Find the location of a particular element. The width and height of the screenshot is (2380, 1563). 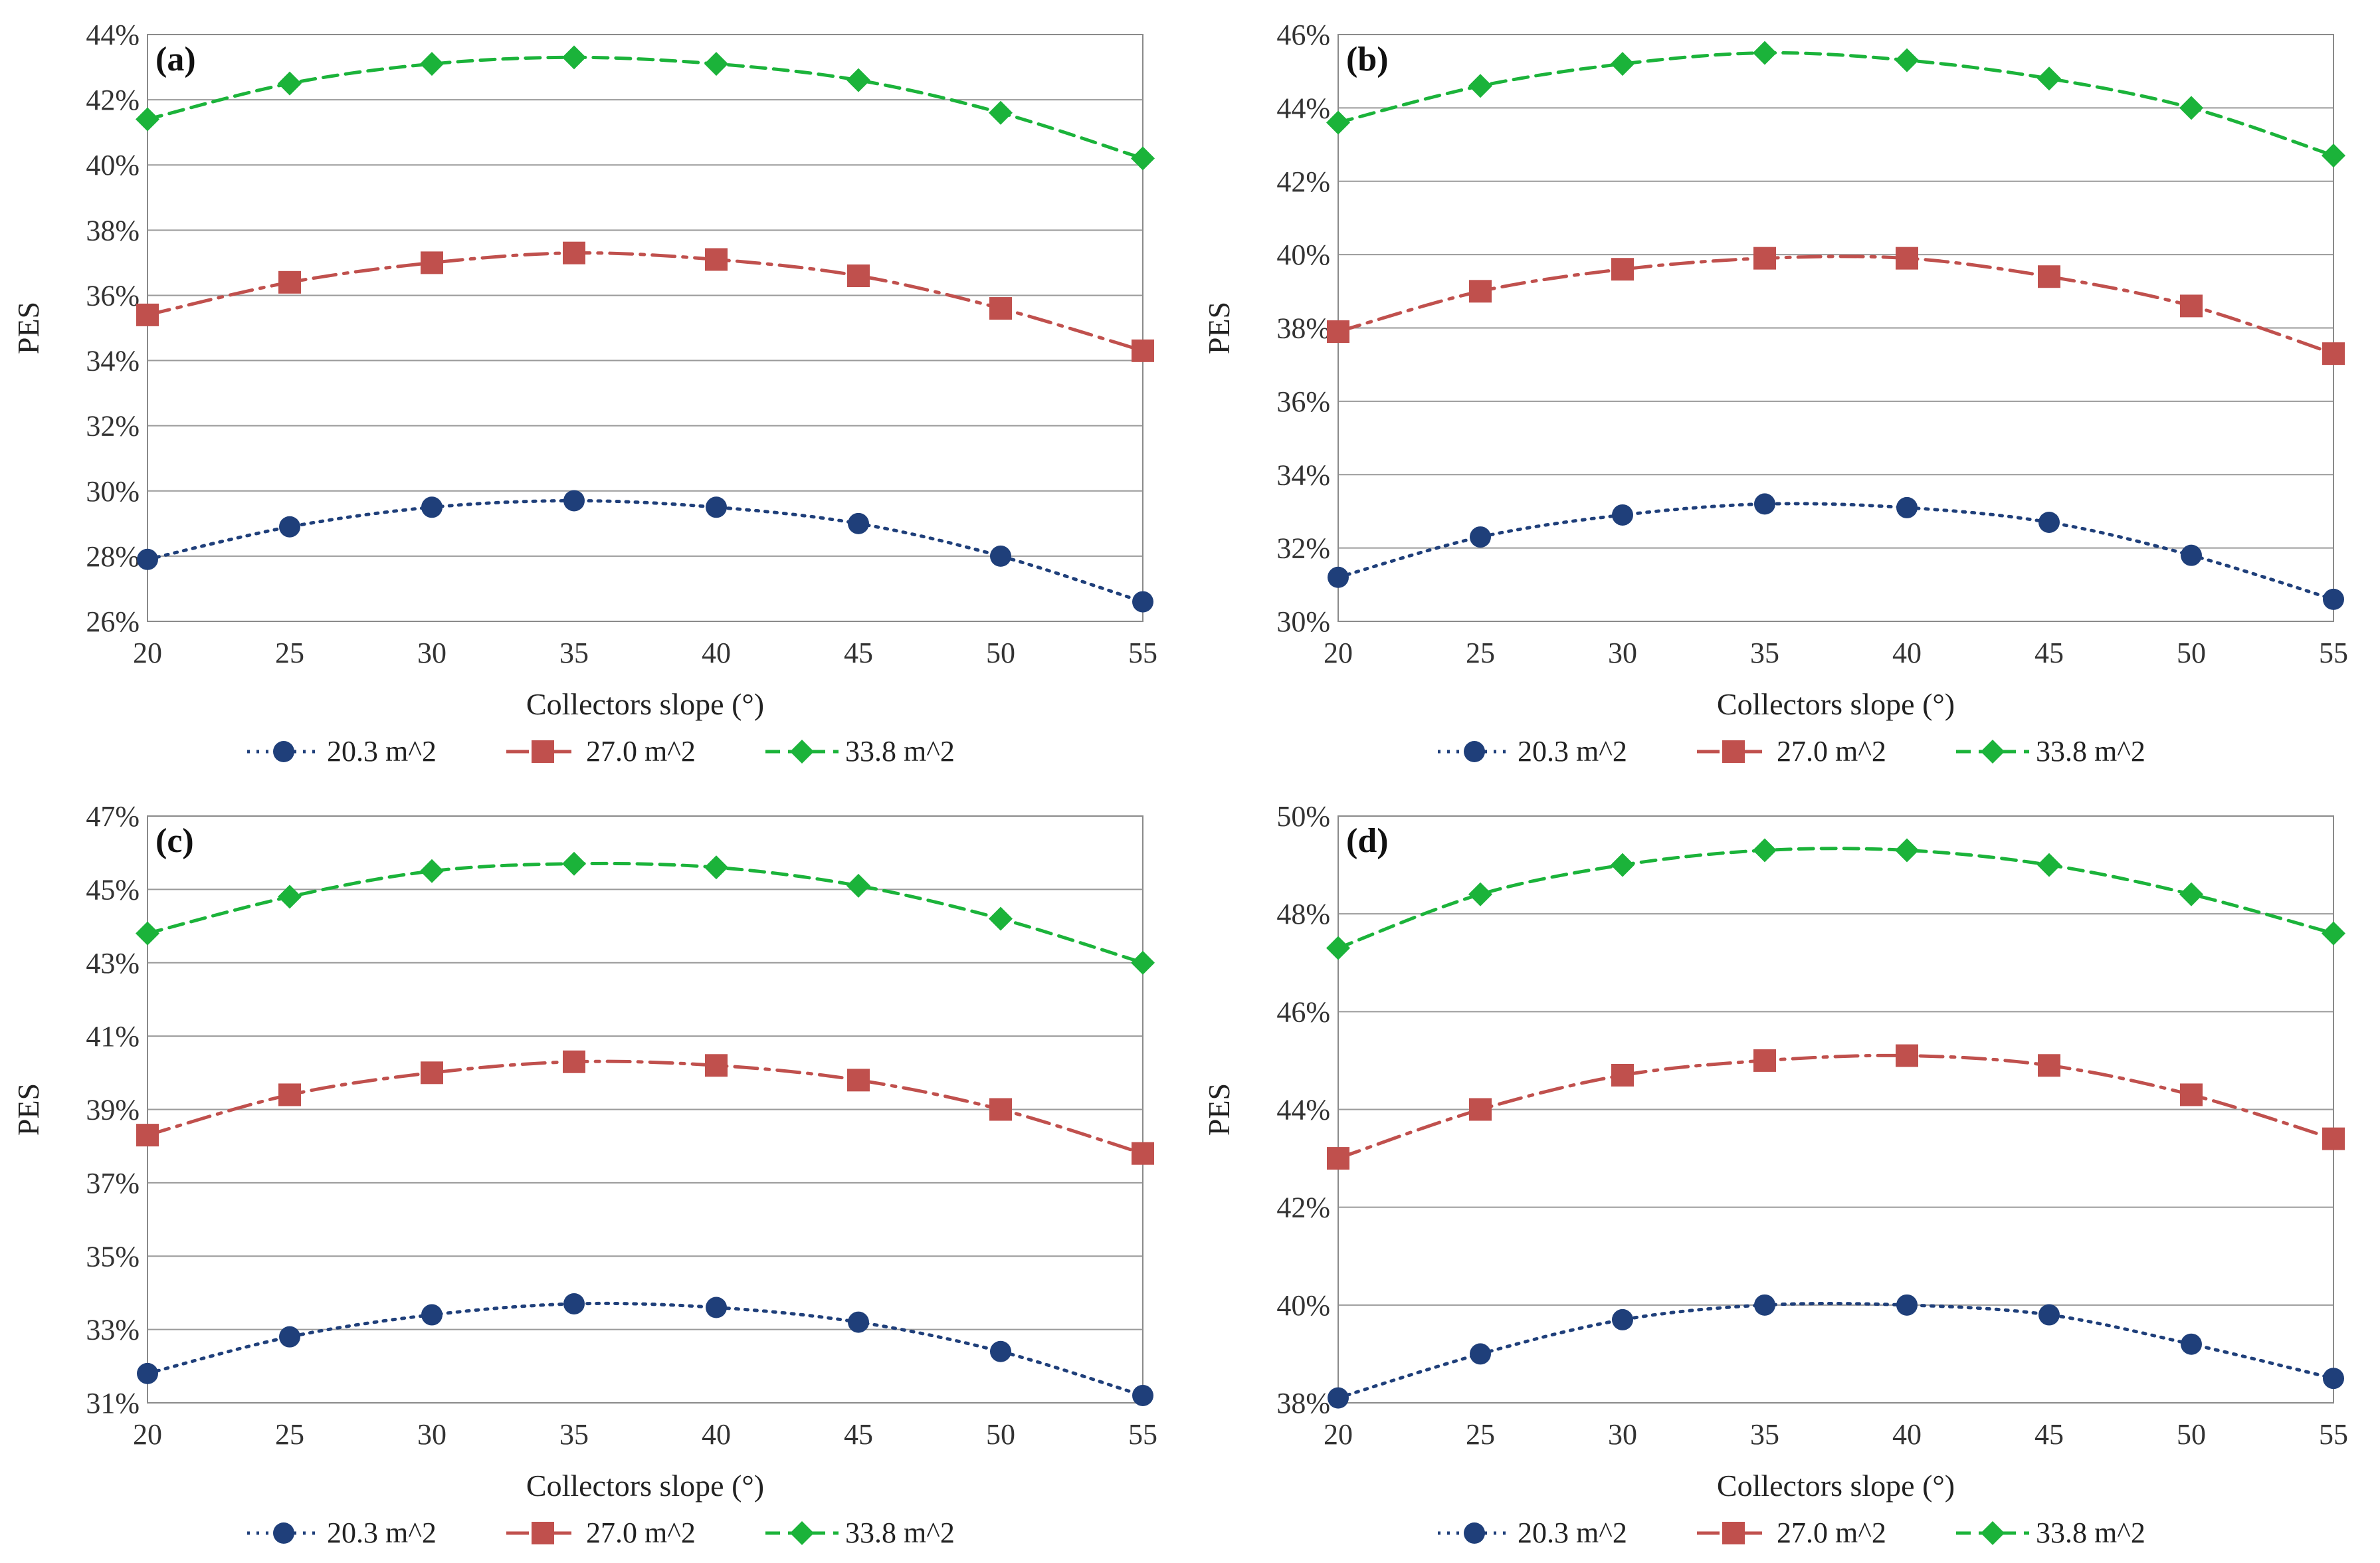

y-tick-label: 47% is located at coordinates (113, 816).